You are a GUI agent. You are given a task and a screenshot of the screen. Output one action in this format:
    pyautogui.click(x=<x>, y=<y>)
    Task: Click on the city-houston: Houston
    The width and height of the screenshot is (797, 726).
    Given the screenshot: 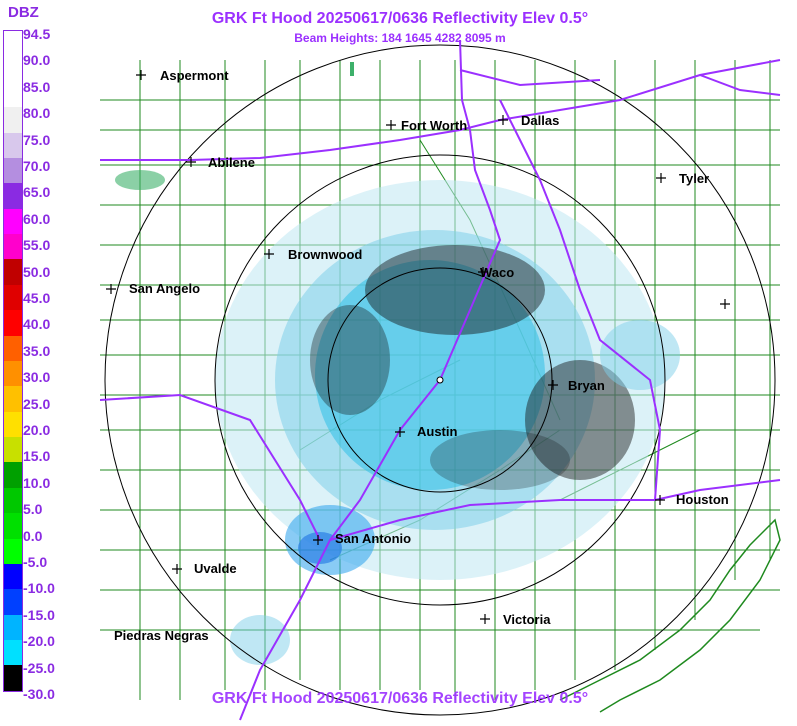 What is the action you would take?
    pyautogui.click(x=702, y=499)
    